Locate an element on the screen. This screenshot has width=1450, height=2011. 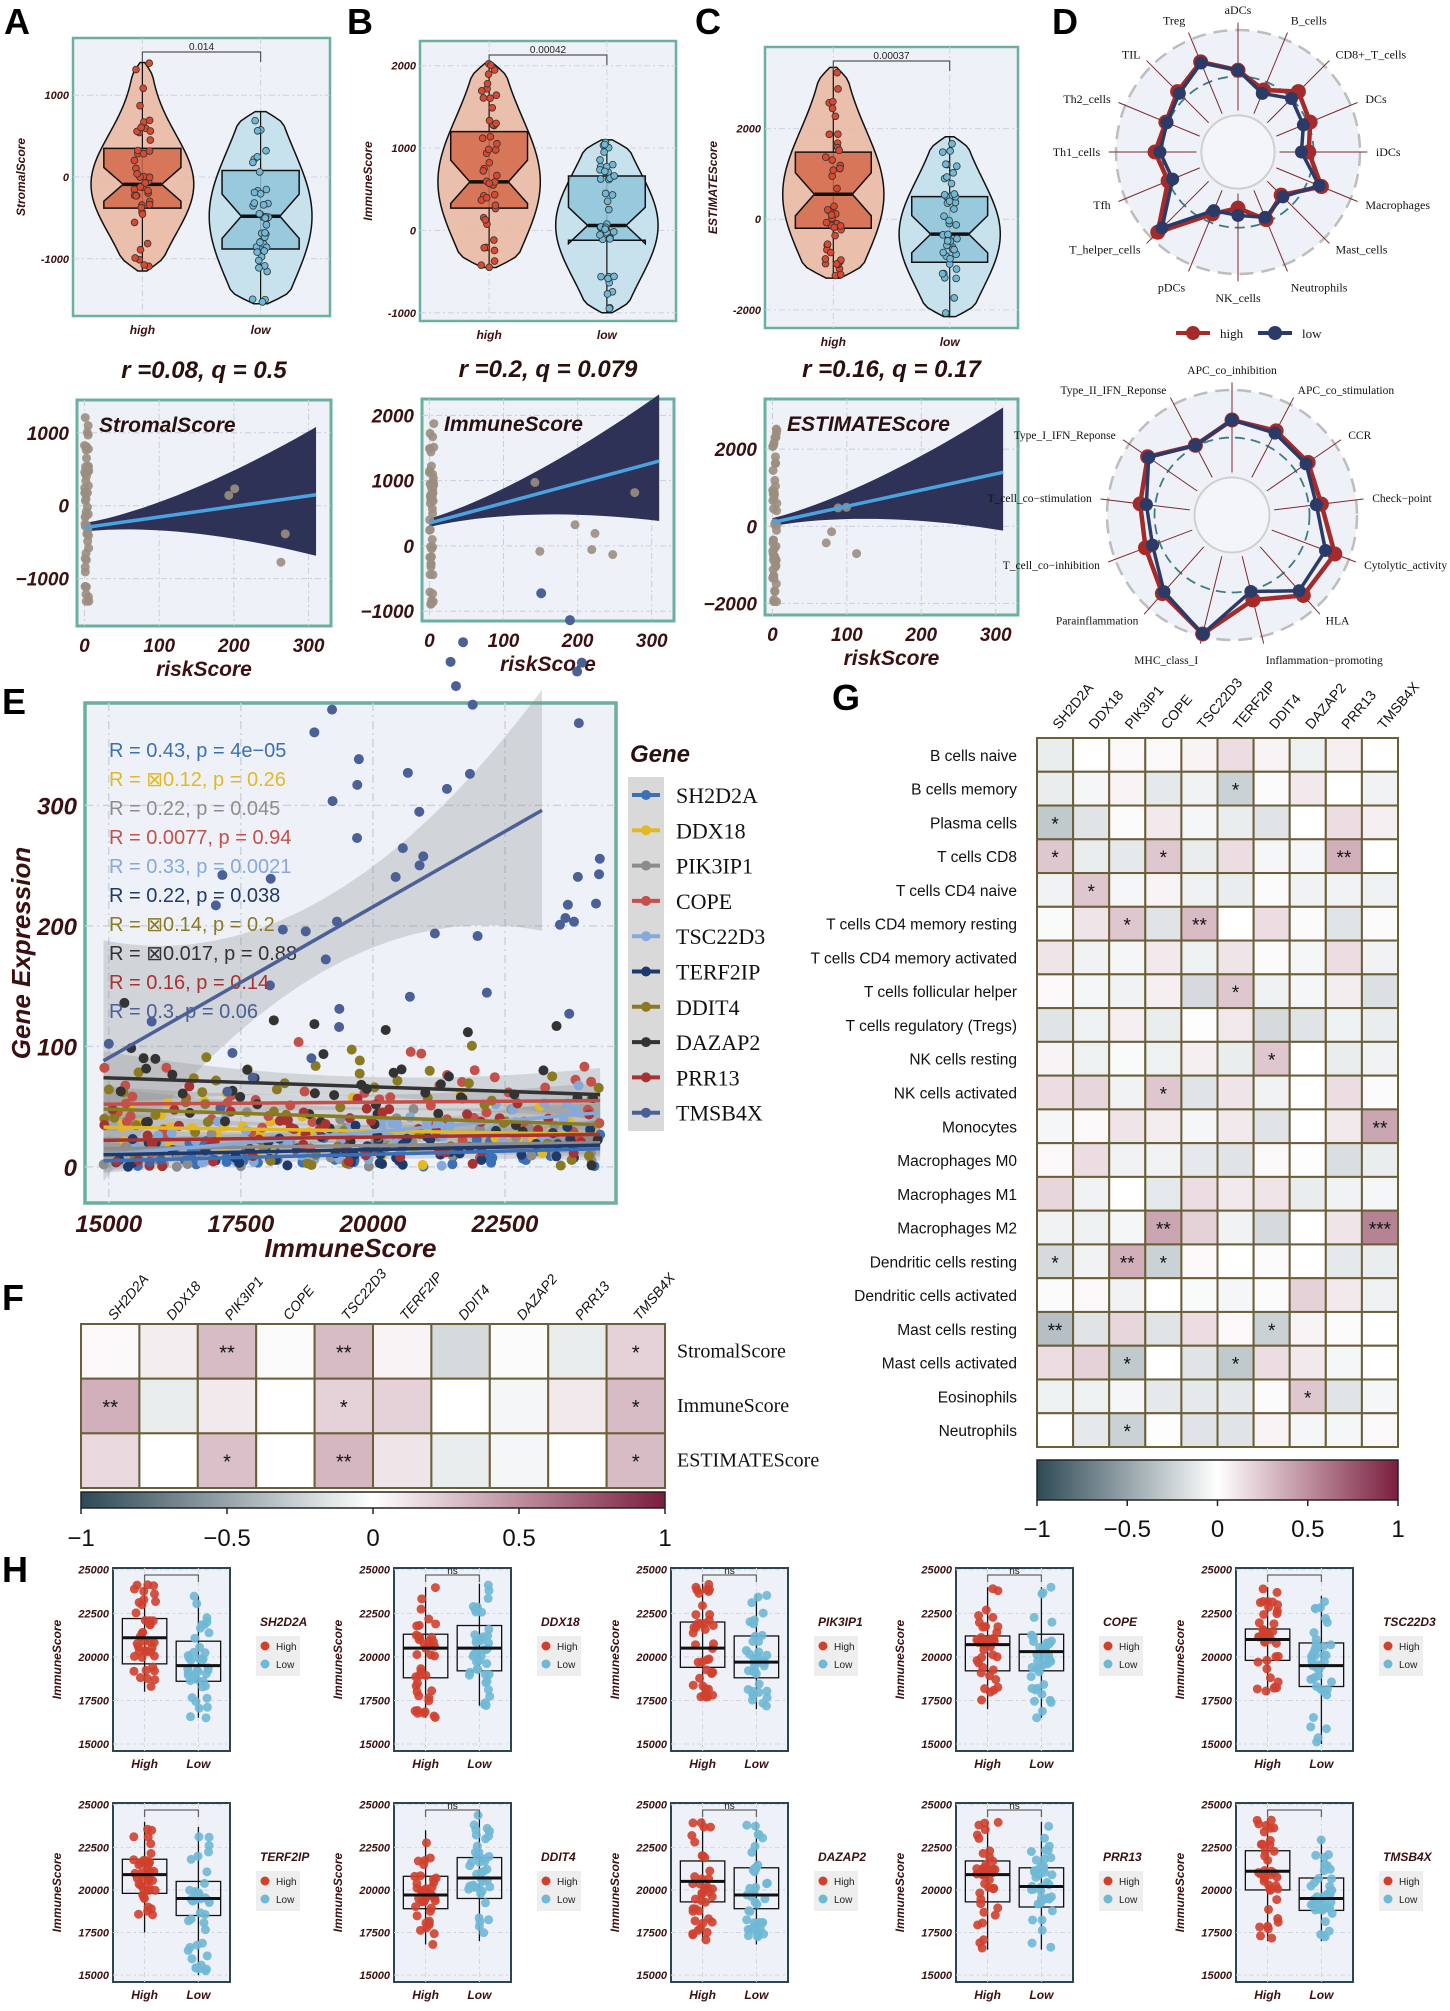
fit-line-SH2D2A is located at coordinates (352, 1155).